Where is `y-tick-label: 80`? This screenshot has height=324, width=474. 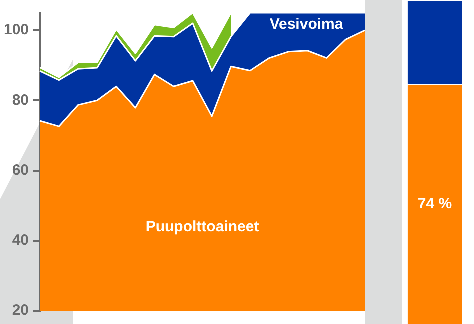
y-tick-label: 80 is located at coordinates (21, 100).